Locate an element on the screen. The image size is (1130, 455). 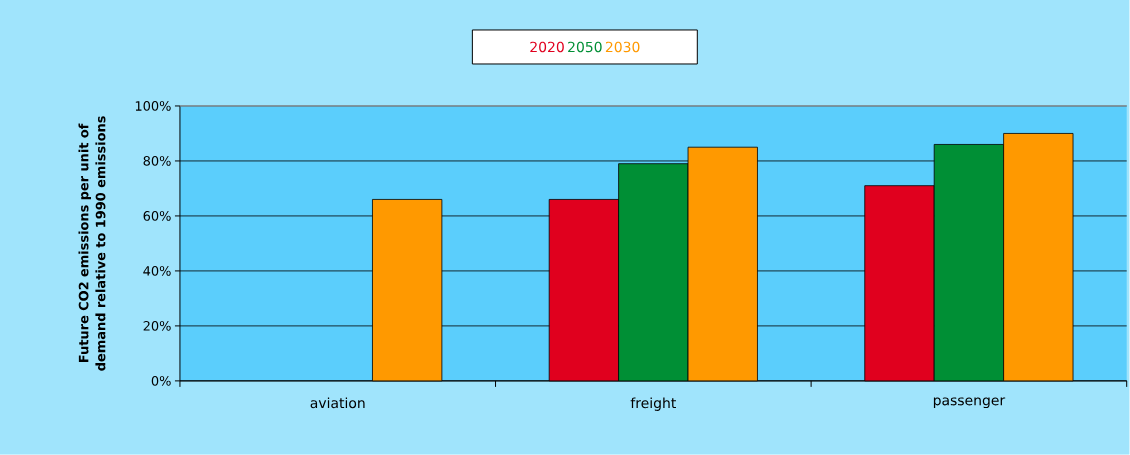
y-tick-label: 100% is located at coordinates (153, 106).